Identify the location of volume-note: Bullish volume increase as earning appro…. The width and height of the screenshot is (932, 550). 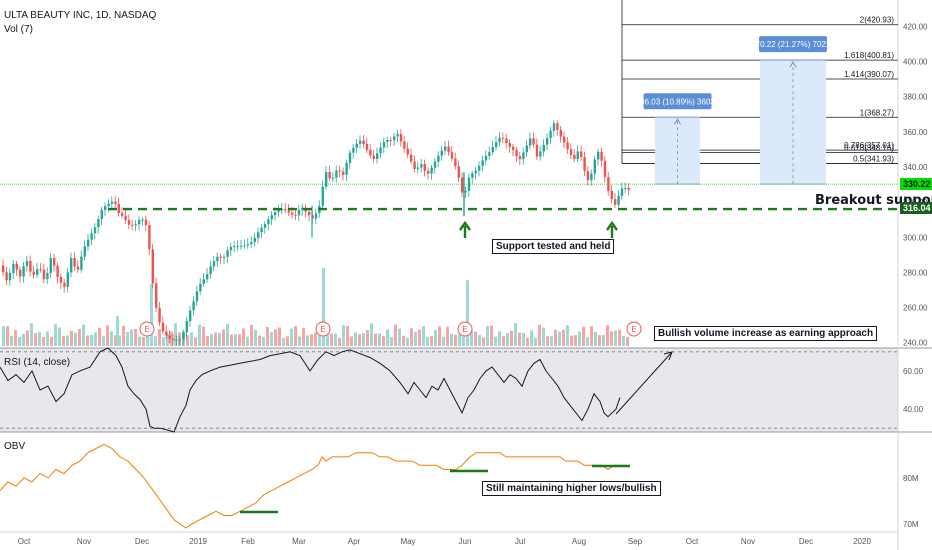
(766, 333).